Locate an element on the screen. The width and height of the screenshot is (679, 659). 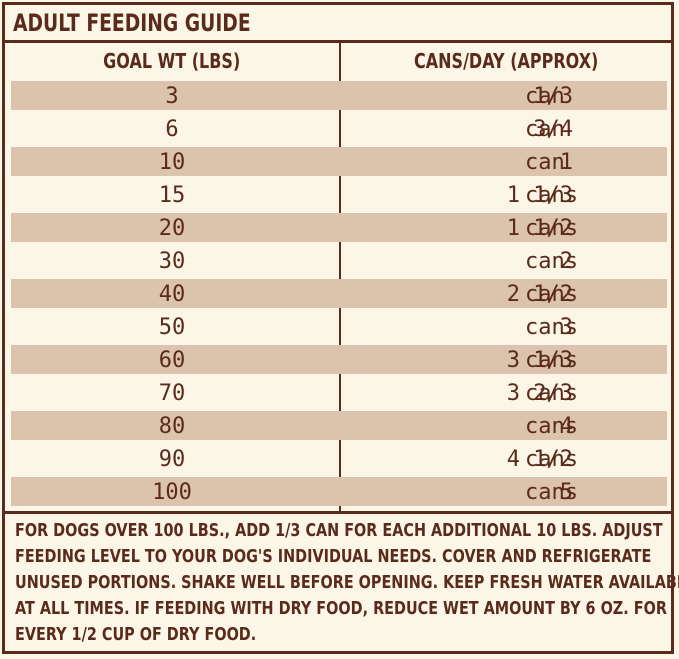
table-row: 3 1/3 can is located at coordinates (338, 95).